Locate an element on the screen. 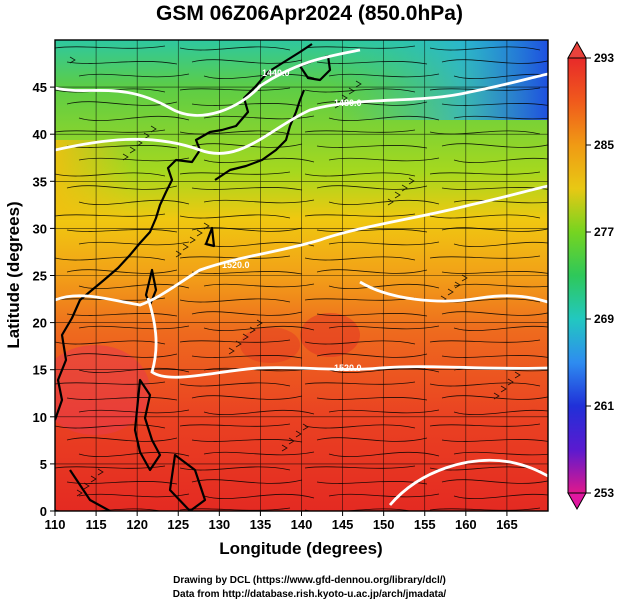 The width and height of the screenshot is (619, 605). colorbar-min-arrow is located at coordinates (577, 501).